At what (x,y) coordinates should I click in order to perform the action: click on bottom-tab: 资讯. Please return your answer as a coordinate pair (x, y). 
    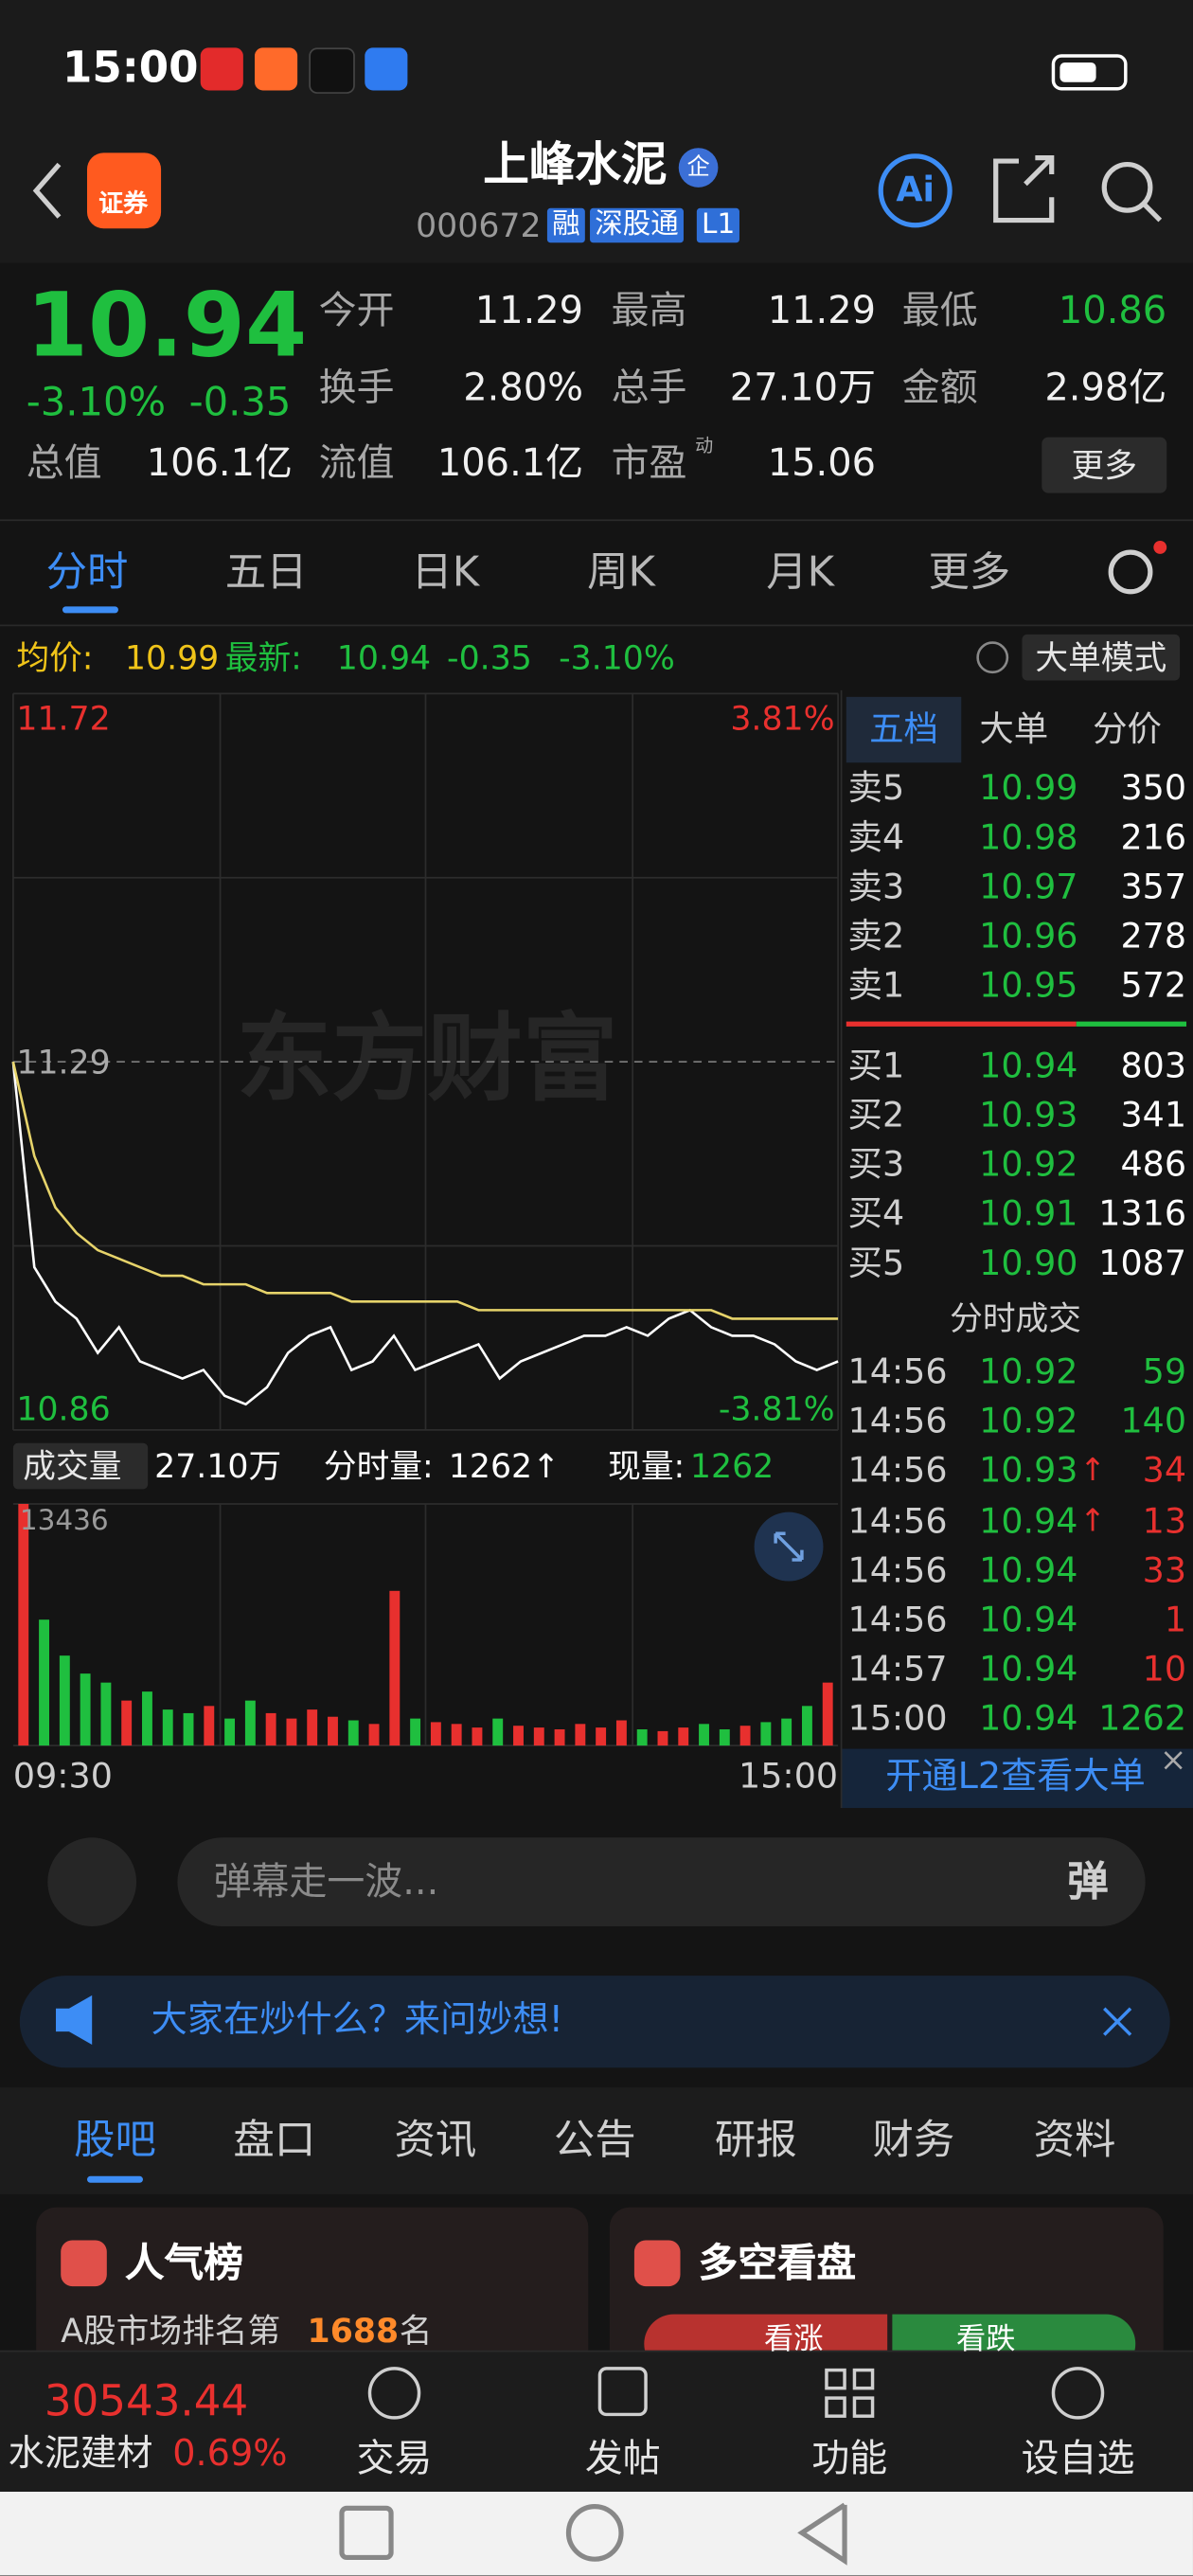
    Looking at the image, I should click on (435, 2140).